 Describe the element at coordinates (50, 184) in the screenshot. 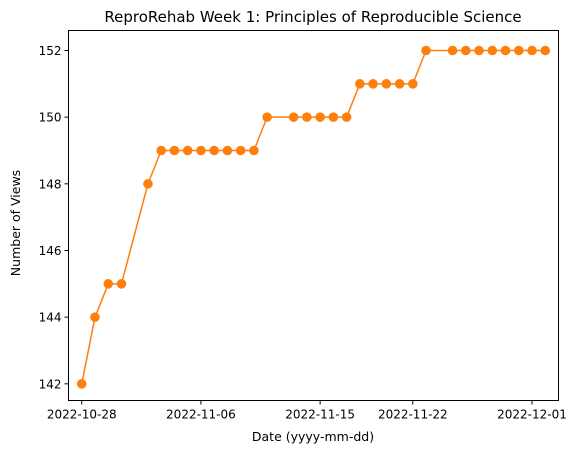

I see `y-tick-label: 148` at that location.